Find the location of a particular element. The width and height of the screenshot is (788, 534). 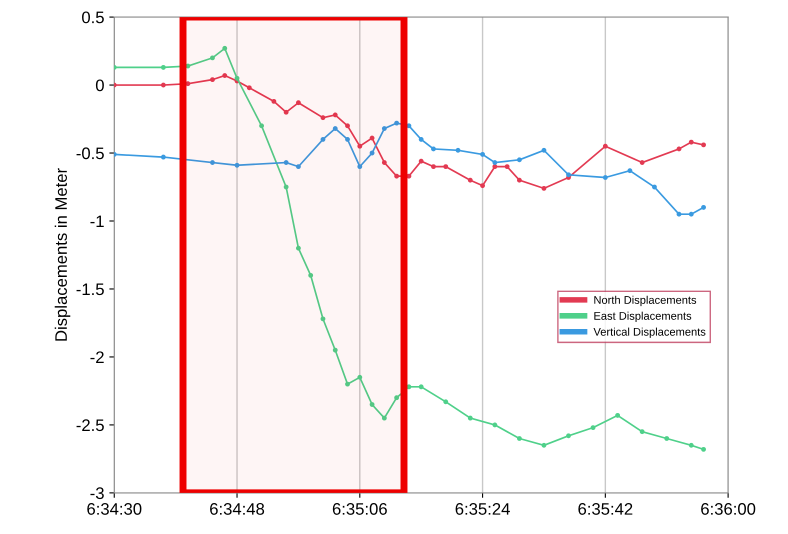

x-tick-label: 6:35:06 is located at coordinates (359, 509).